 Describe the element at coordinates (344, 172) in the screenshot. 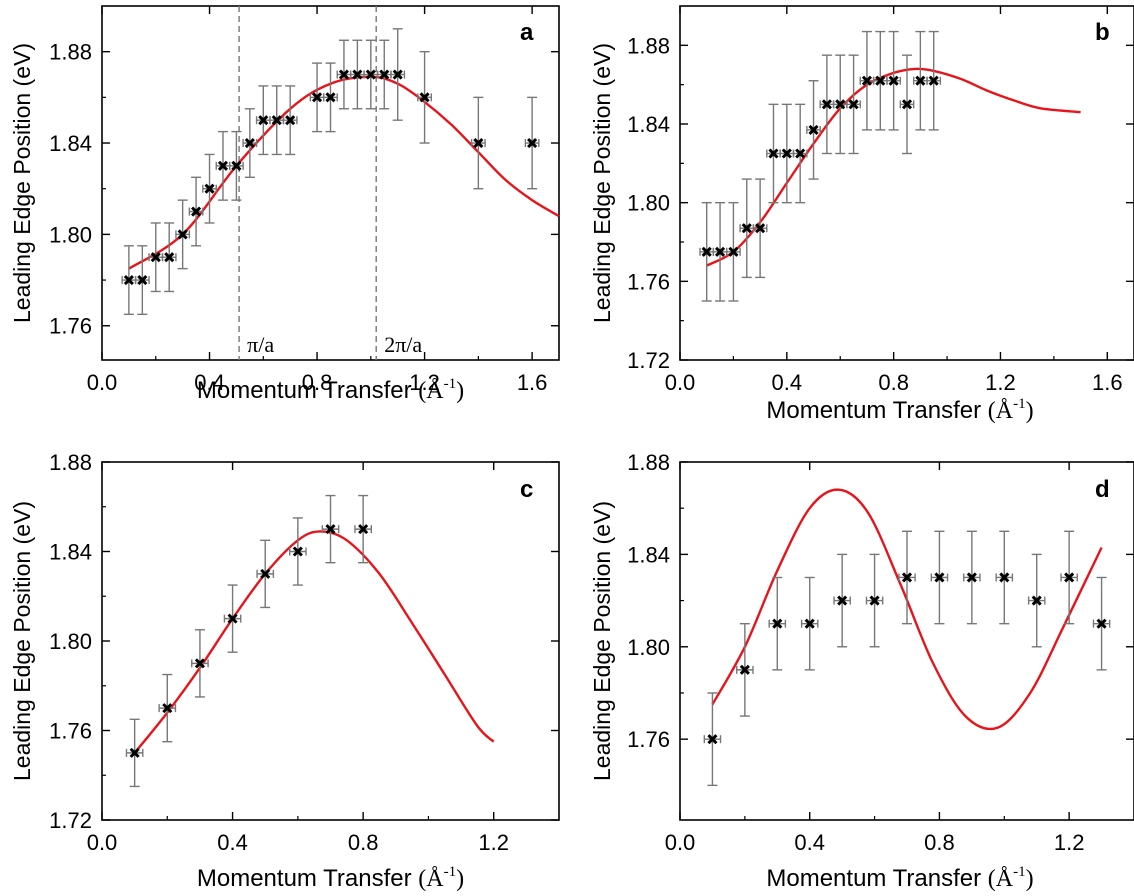

I see `fit-curve` at that location.